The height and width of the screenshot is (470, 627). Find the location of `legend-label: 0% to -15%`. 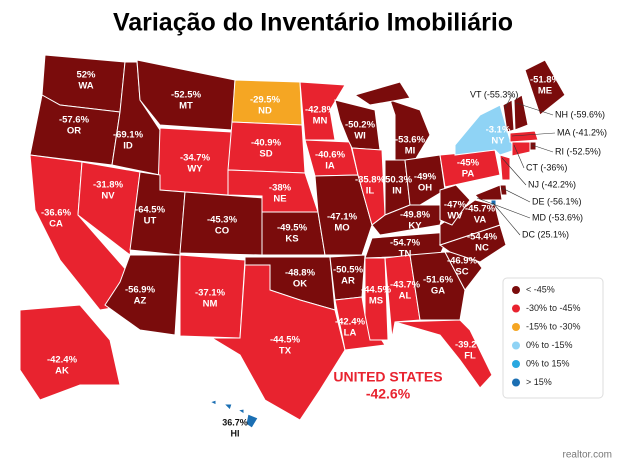

legend-label: 0% to -15% is located at coordinates (549, 345).